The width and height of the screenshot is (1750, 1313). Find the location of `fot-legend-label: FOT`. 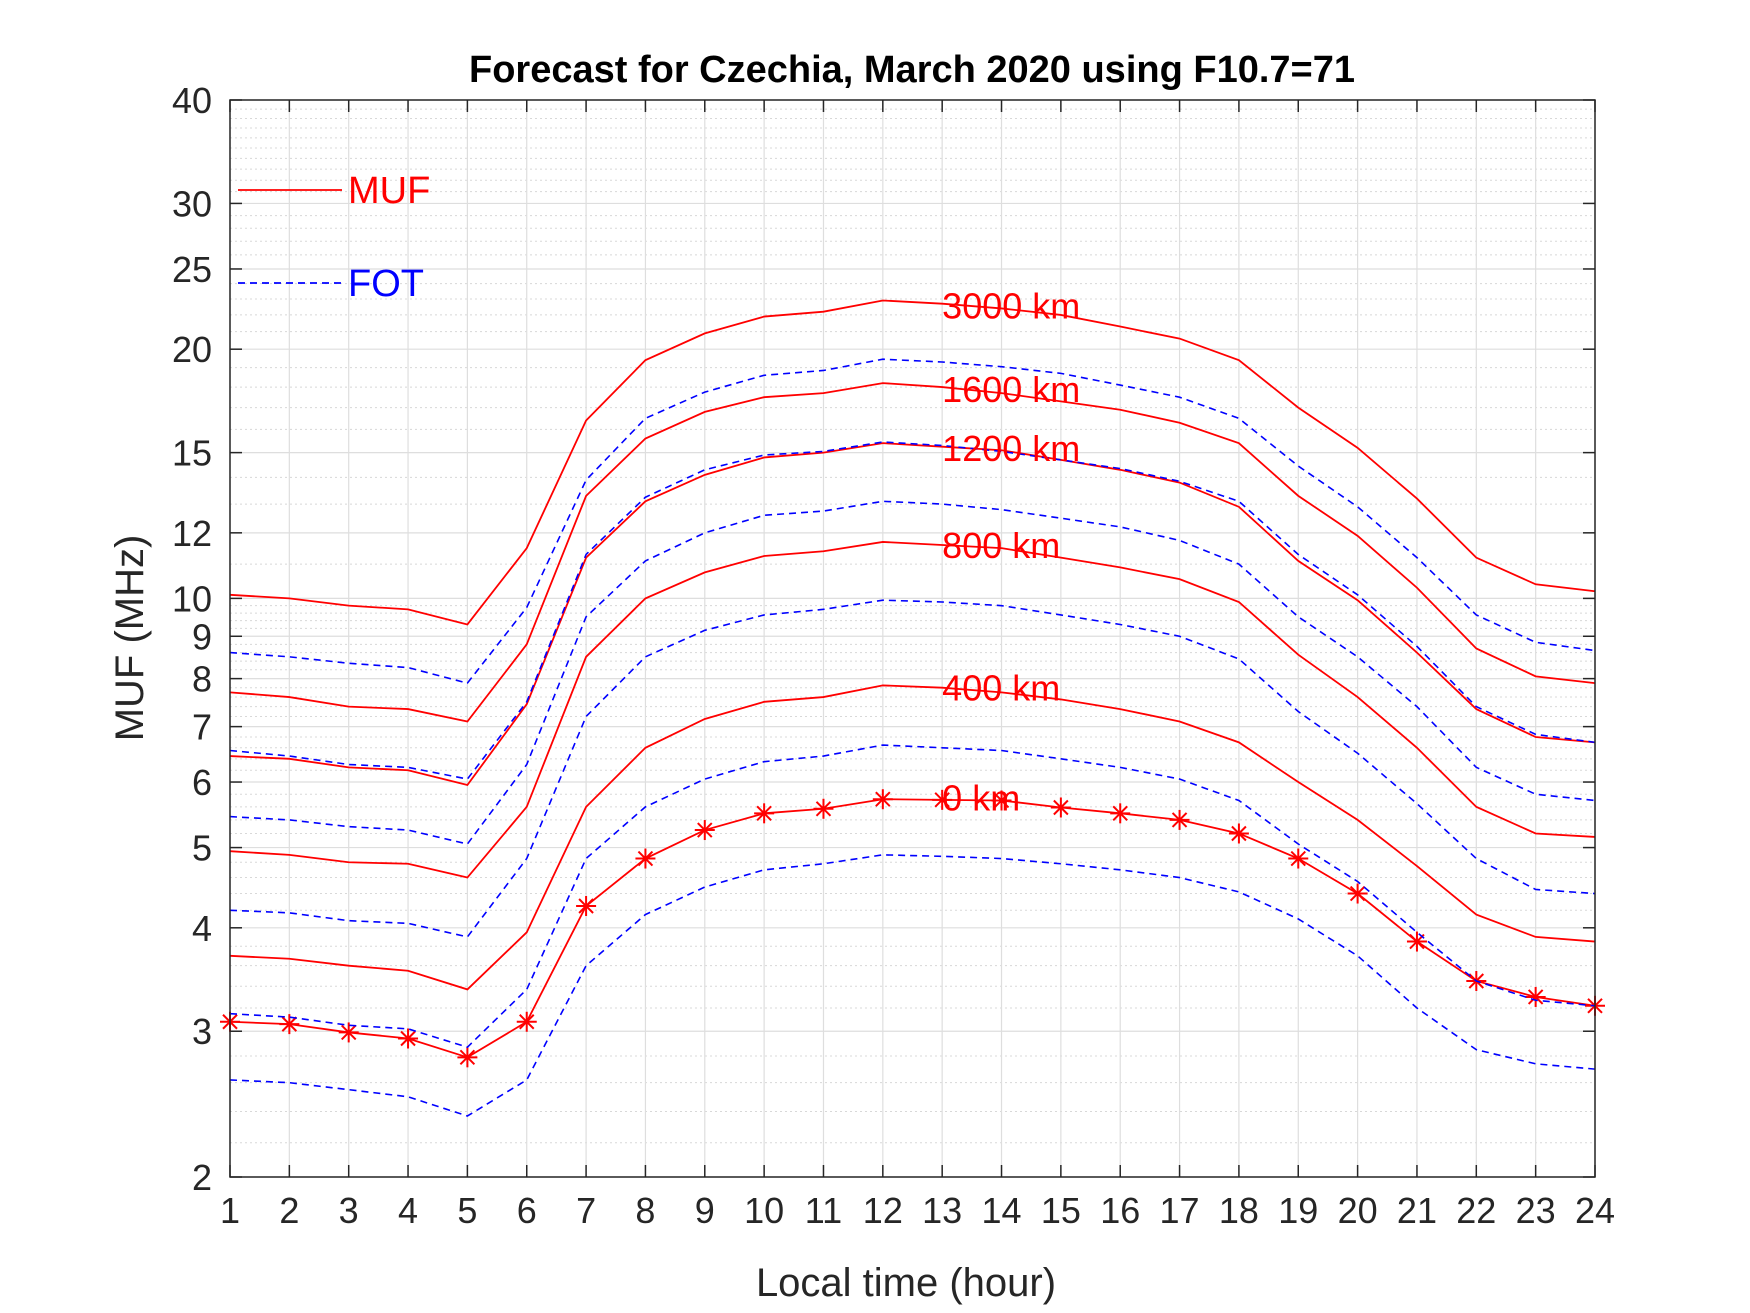

fot-legend-label: FOT is located at coordinates (386, 284).